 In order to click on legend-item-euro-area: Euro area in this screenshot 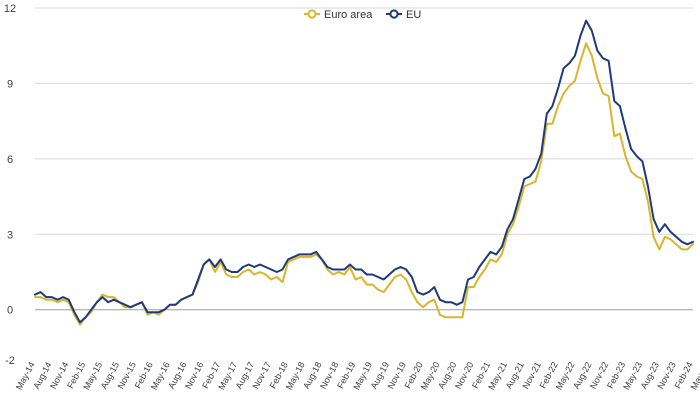, I will do `click(338, 15)`.